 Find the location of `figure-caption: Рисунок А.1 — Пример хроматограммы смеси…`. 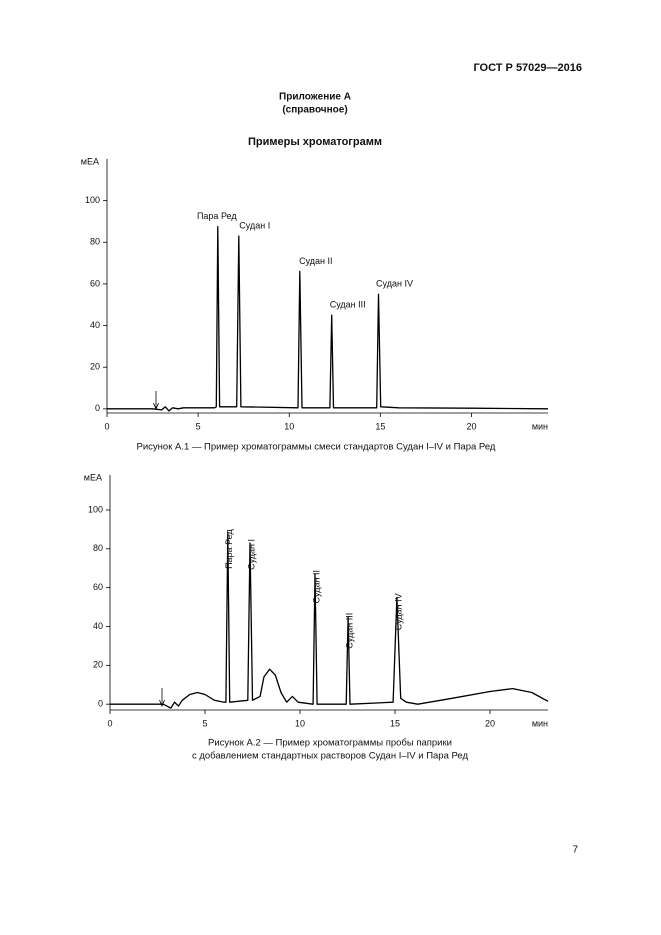

figure-caption: Рисунок А.1 — Пример хроматограммы смеси… is located at coordinates (316, 447).